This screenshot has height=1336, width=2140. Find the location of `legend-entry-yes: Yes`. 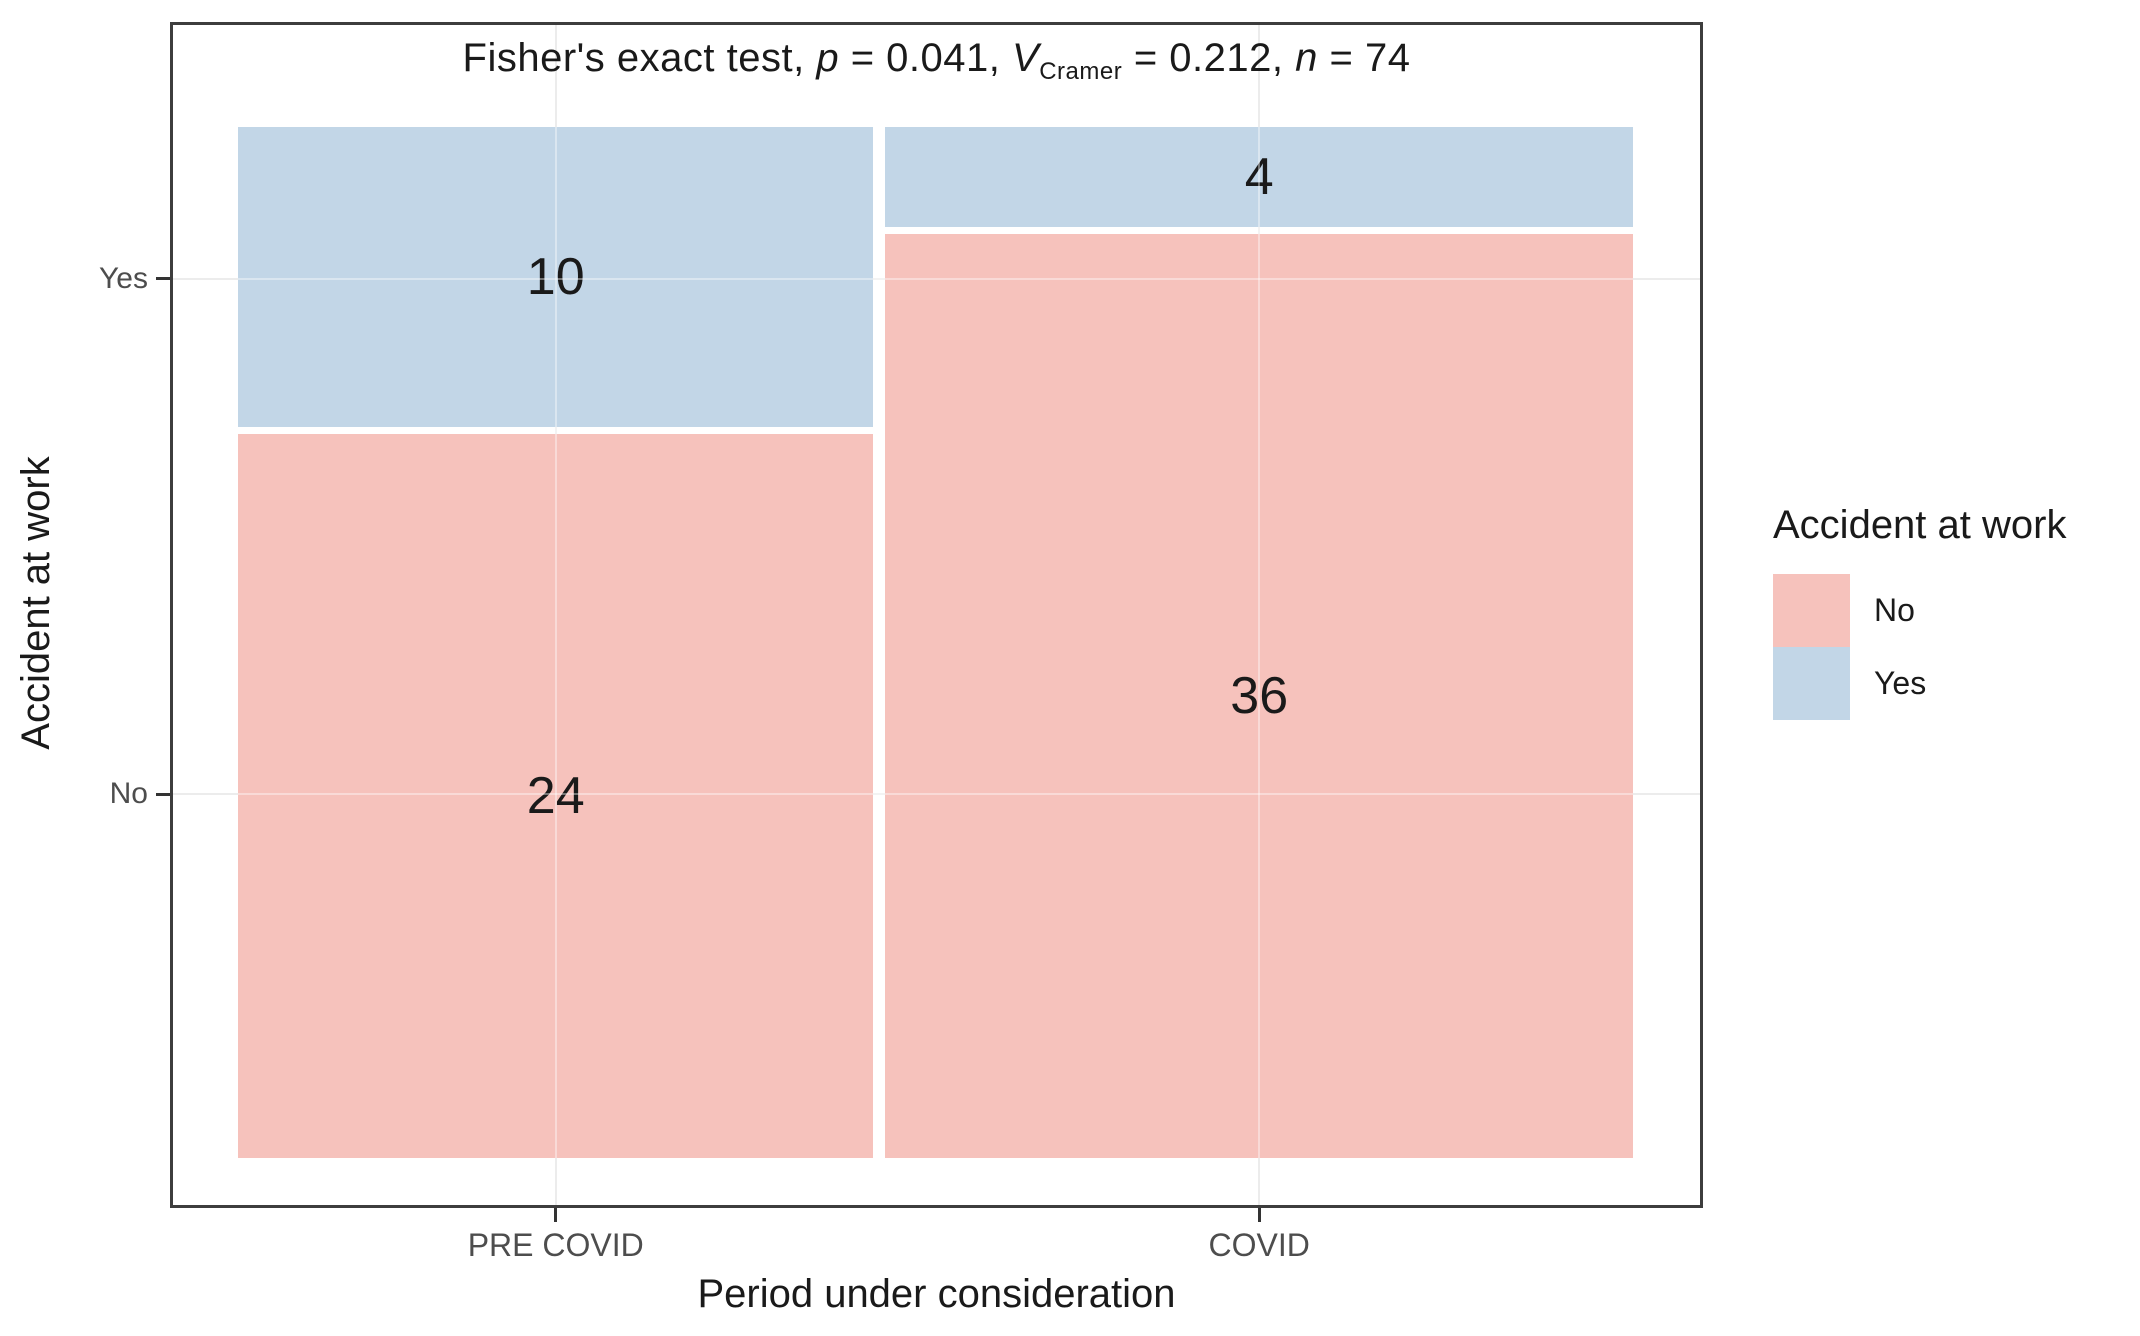

legend-entry-yes: Yes is located at coordinates (1956, 683).